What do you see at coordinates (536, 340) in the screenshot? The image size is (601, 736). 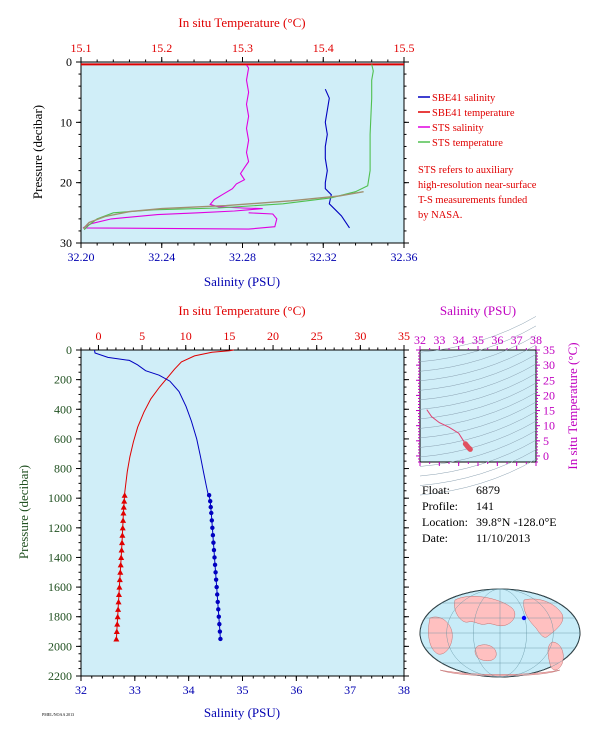 I see `ts-top-tick-label: 38` at bounding box center [536, 340].